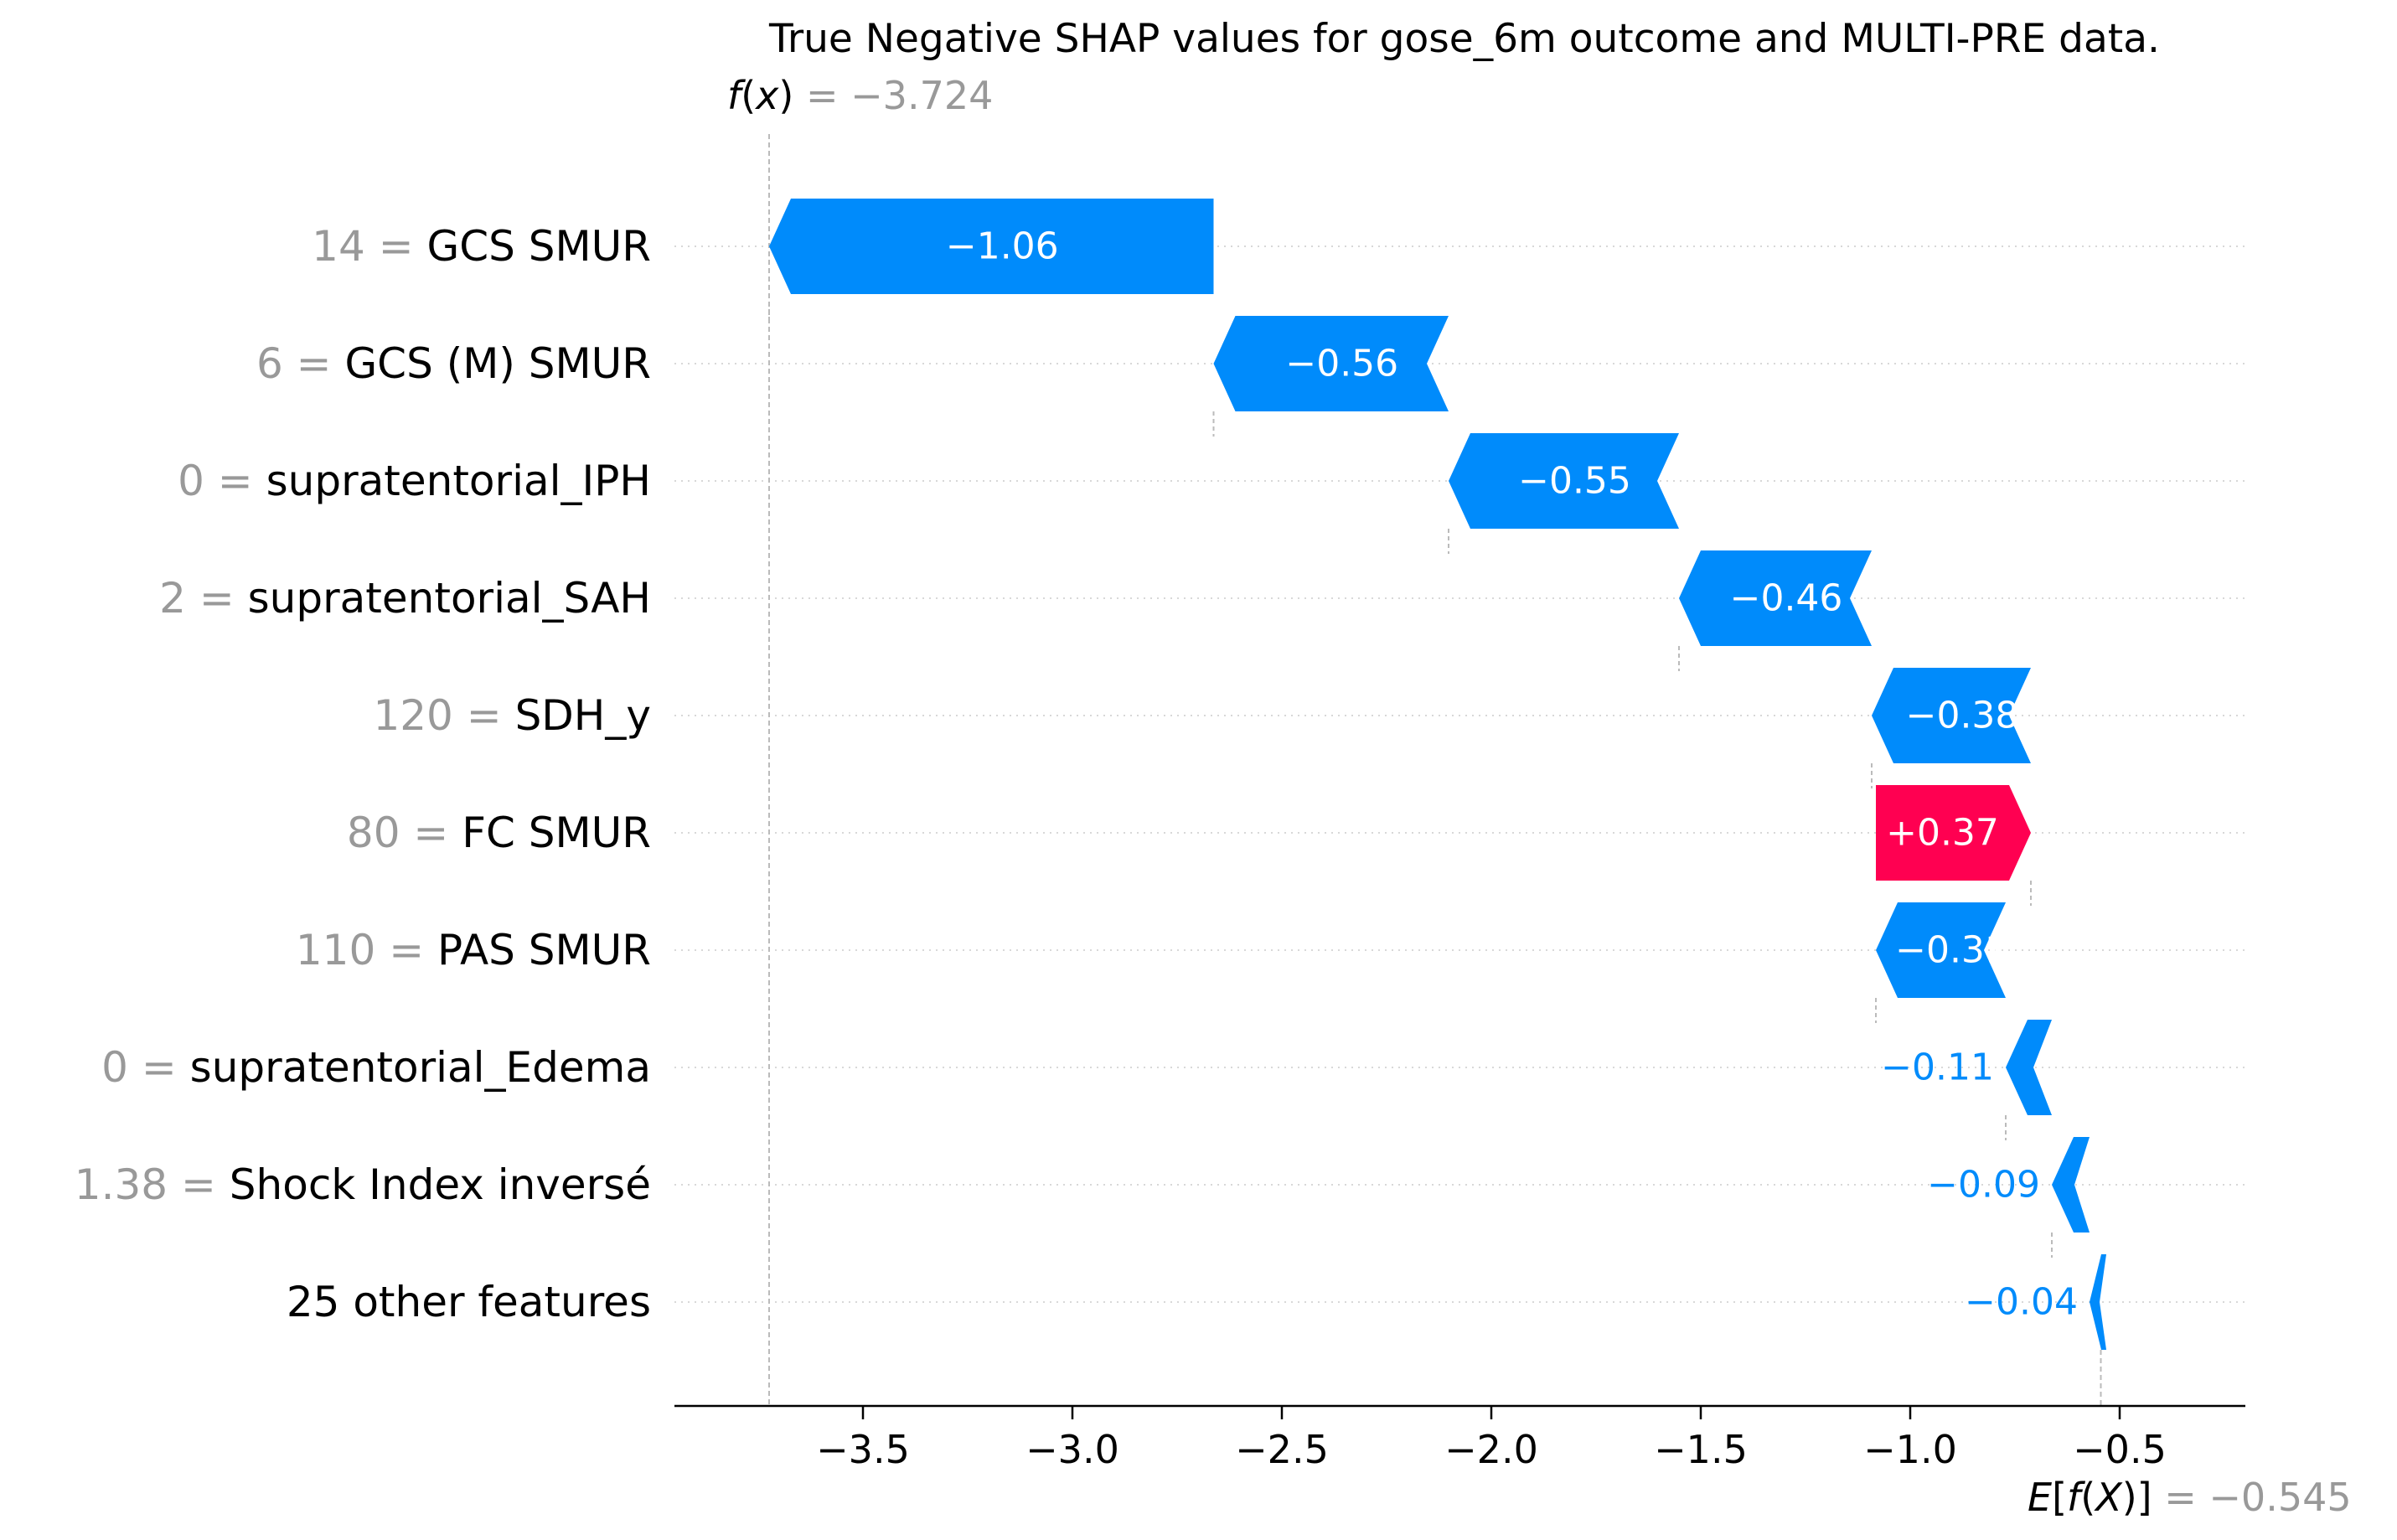  Describe the element at coordinates (1938, 1067) in the screenshot. I see `bar-value-label: −0.11` at that location.